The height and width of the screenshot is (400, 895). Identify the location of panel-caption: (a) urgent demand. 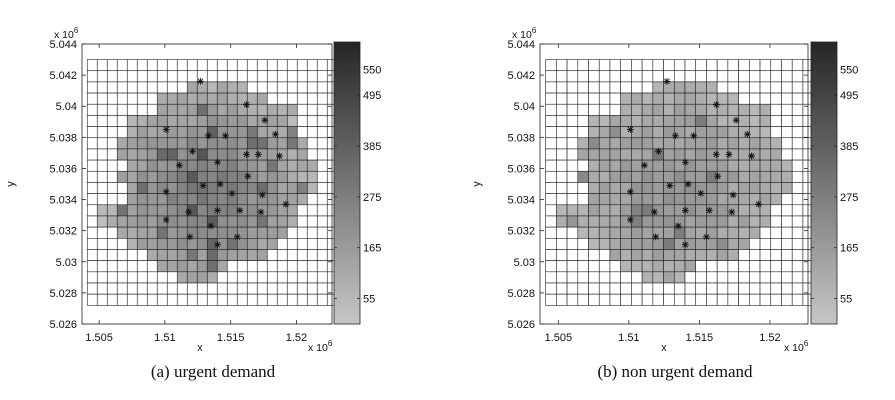
(213, 371).